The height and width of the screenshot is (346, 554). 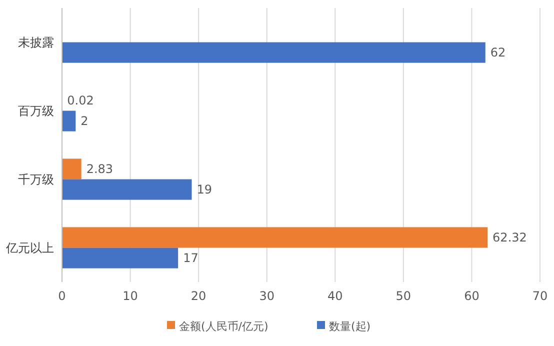 What do you see at coordinates (223, 326) in the screenshot?
I see `legend-label: 金额(人民币/亿元)` at bounding box center [223, 326].